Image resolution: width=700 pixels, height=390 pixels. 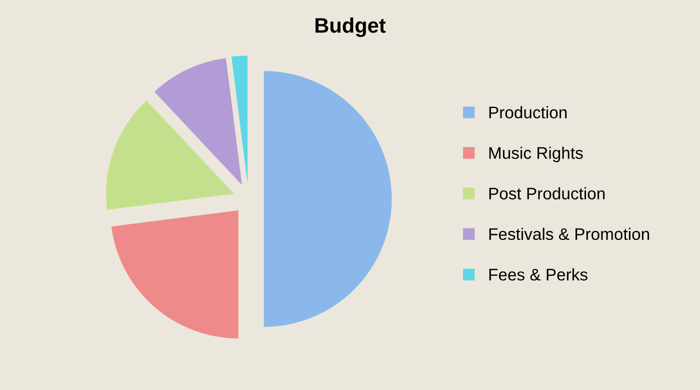 I want to click on legend-label: Festivals & Promotion, so click(x=569, y=234).